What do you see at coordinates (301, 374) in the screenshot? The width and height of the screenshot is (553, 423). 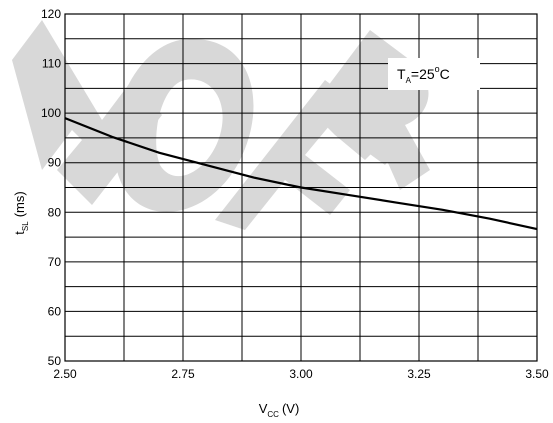 I see `x-tick-label: 3.00` at bounding box center [301, 374].